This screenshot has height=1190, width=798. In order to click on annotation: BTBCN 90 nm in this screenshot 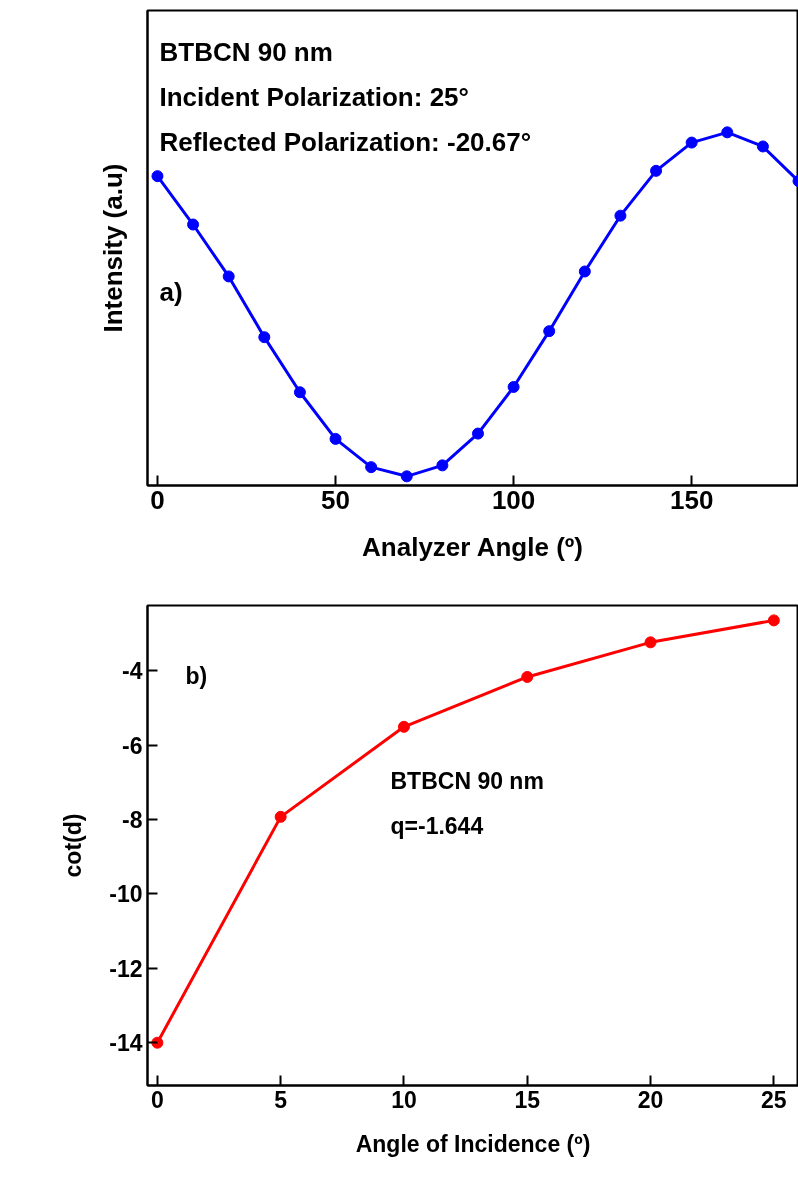, I will do `click(467, 780)`.